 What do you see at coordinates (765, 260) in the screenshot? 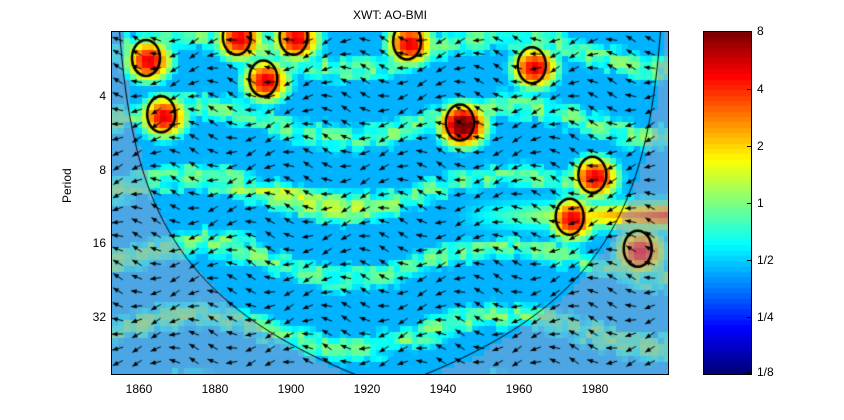
I see `colorbar-tick-label: 1/2` at bounding box center [765, 260].